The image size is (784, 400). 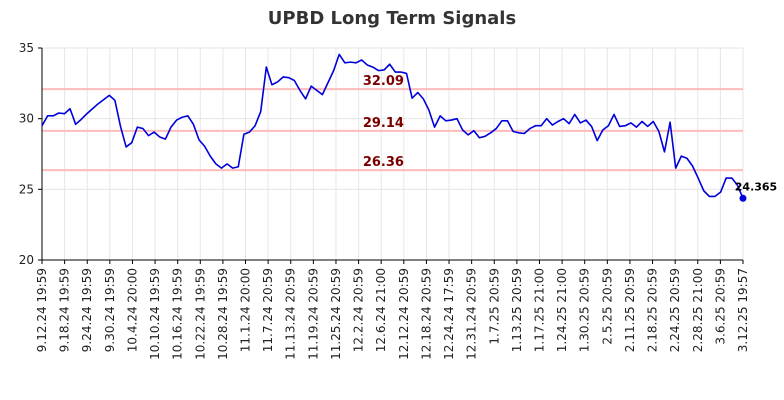 I want to click on x-tick-label: 2.11.25 20:59, so click(x=630, y=310).